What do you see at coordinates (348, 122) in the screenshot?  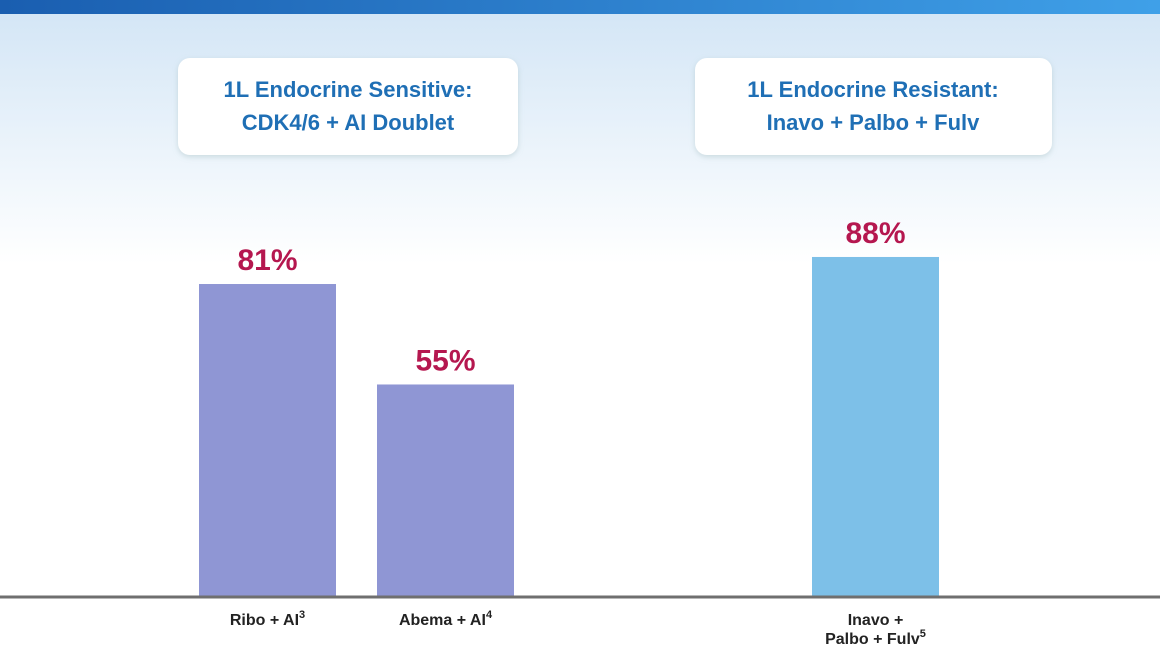 I see `group-title: CDK4/6 + AI Doublet` at bounding box center [348, 122].